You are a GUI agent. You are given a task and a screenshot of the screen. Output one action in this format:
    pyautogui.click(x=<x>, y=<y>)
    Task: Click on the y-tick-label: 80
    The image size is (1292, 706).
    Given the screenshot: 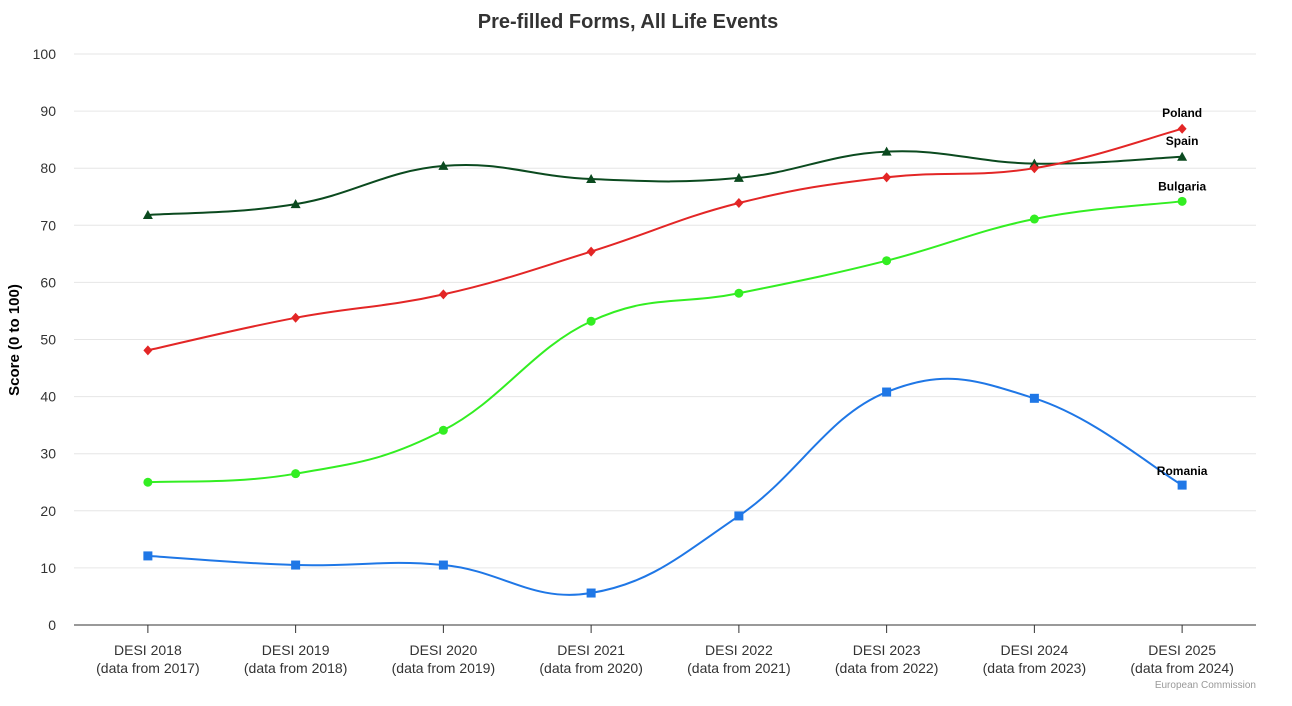 What is the action you would take?
    pyautogui.click(x=48, y=168)
    